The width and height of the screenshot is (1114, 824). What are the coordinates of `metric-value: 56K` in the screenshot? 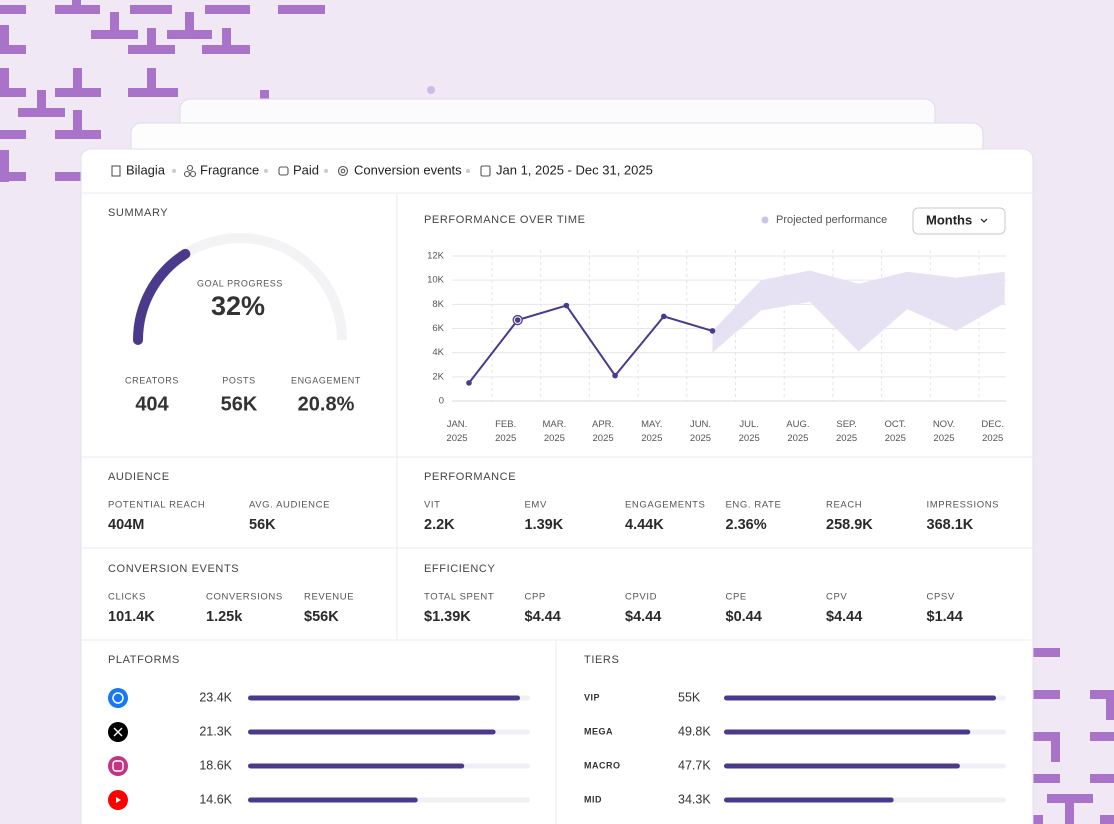 It's located at (262, 525).